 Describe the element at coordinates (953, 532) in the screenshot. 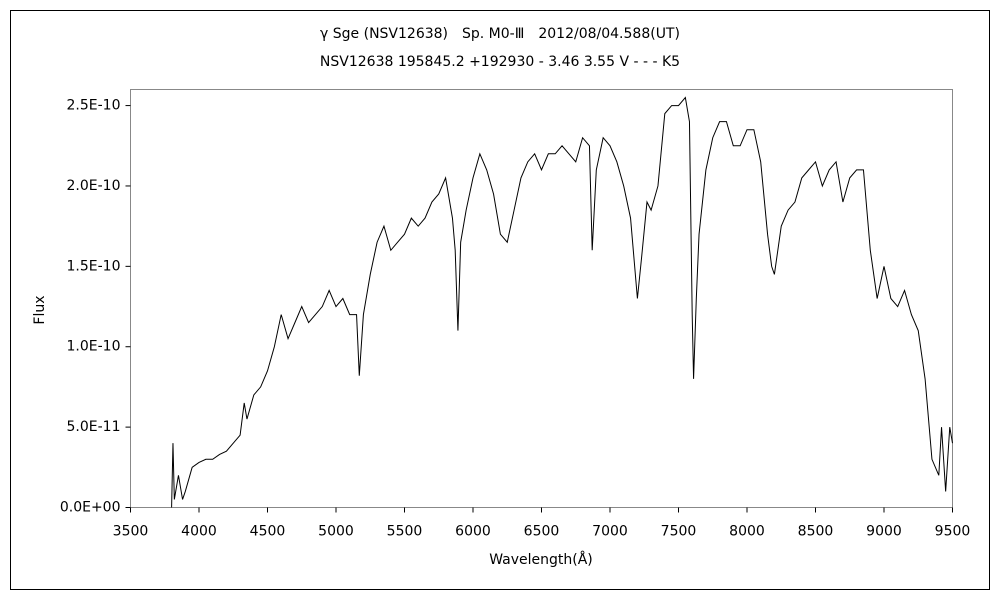

I see `x-tick-label: 9500` at that location.